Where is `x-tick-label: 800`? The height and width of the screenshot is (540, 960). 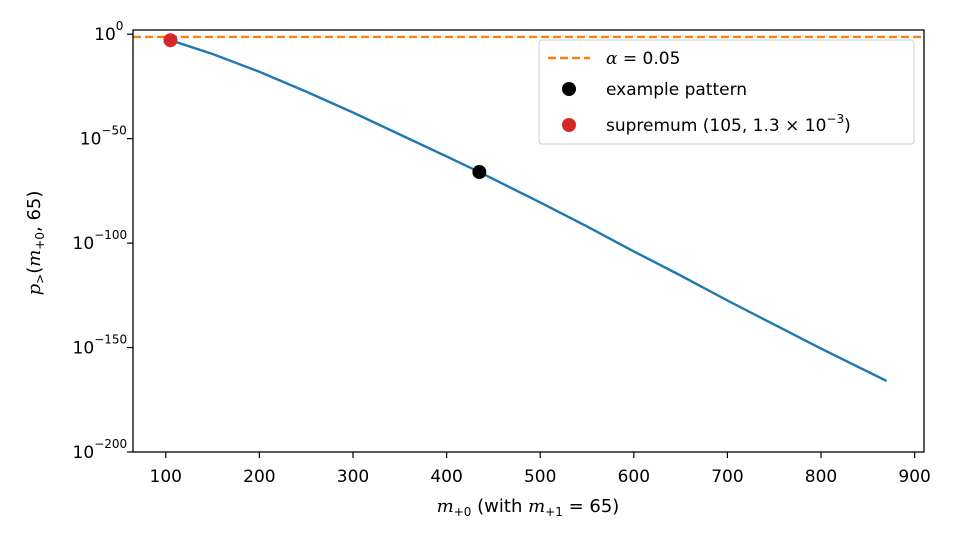
x-tick-label: 800 is located at coordinates (821, 477).